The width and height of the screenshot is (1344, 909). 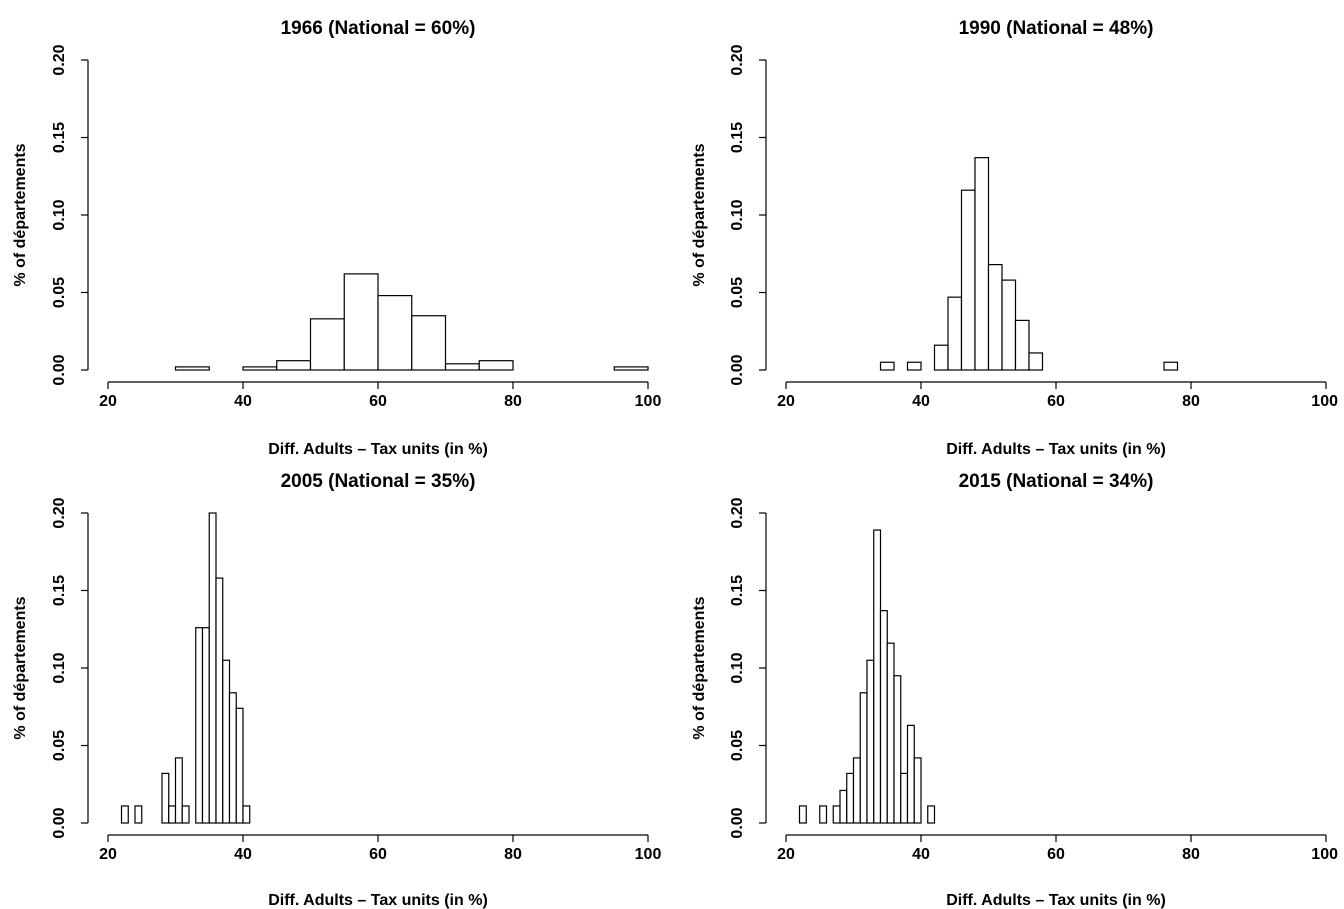 I want to click on chart-title: 2005 (National = 35%), so click(x=378, y=481).